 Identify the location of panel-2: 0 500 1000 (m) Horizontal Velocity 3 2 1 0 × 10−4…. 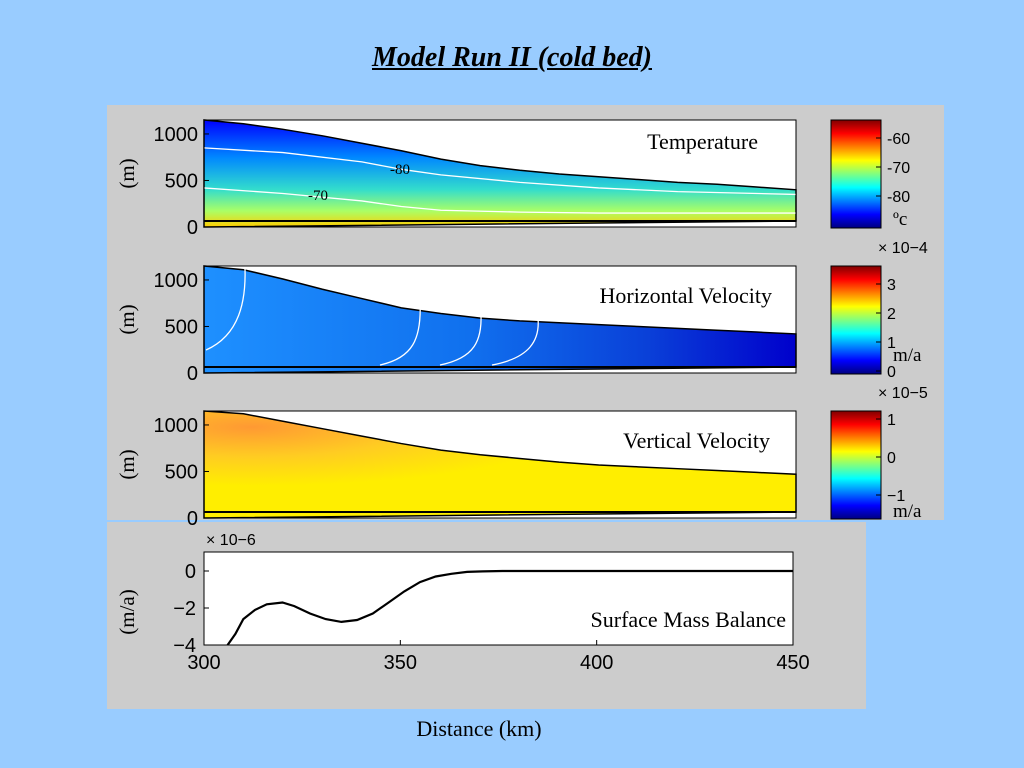
(521, 312).